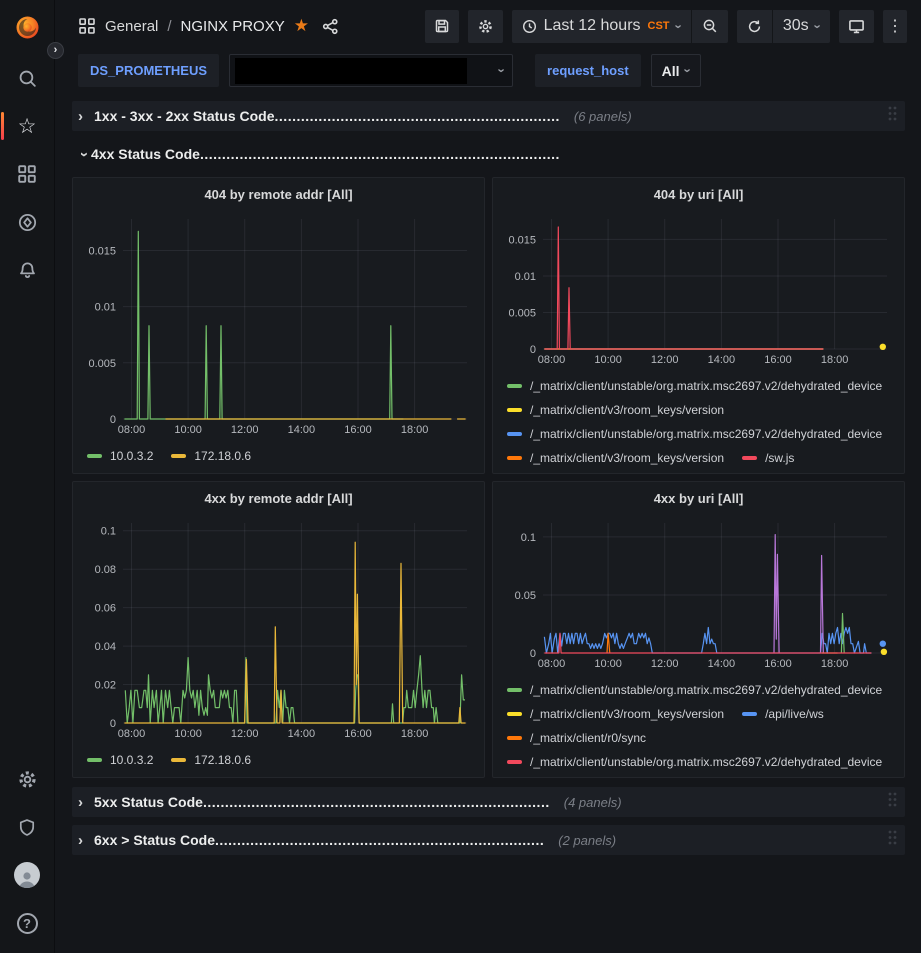  I want to click on save-dashboard-button, so click(441, 26).